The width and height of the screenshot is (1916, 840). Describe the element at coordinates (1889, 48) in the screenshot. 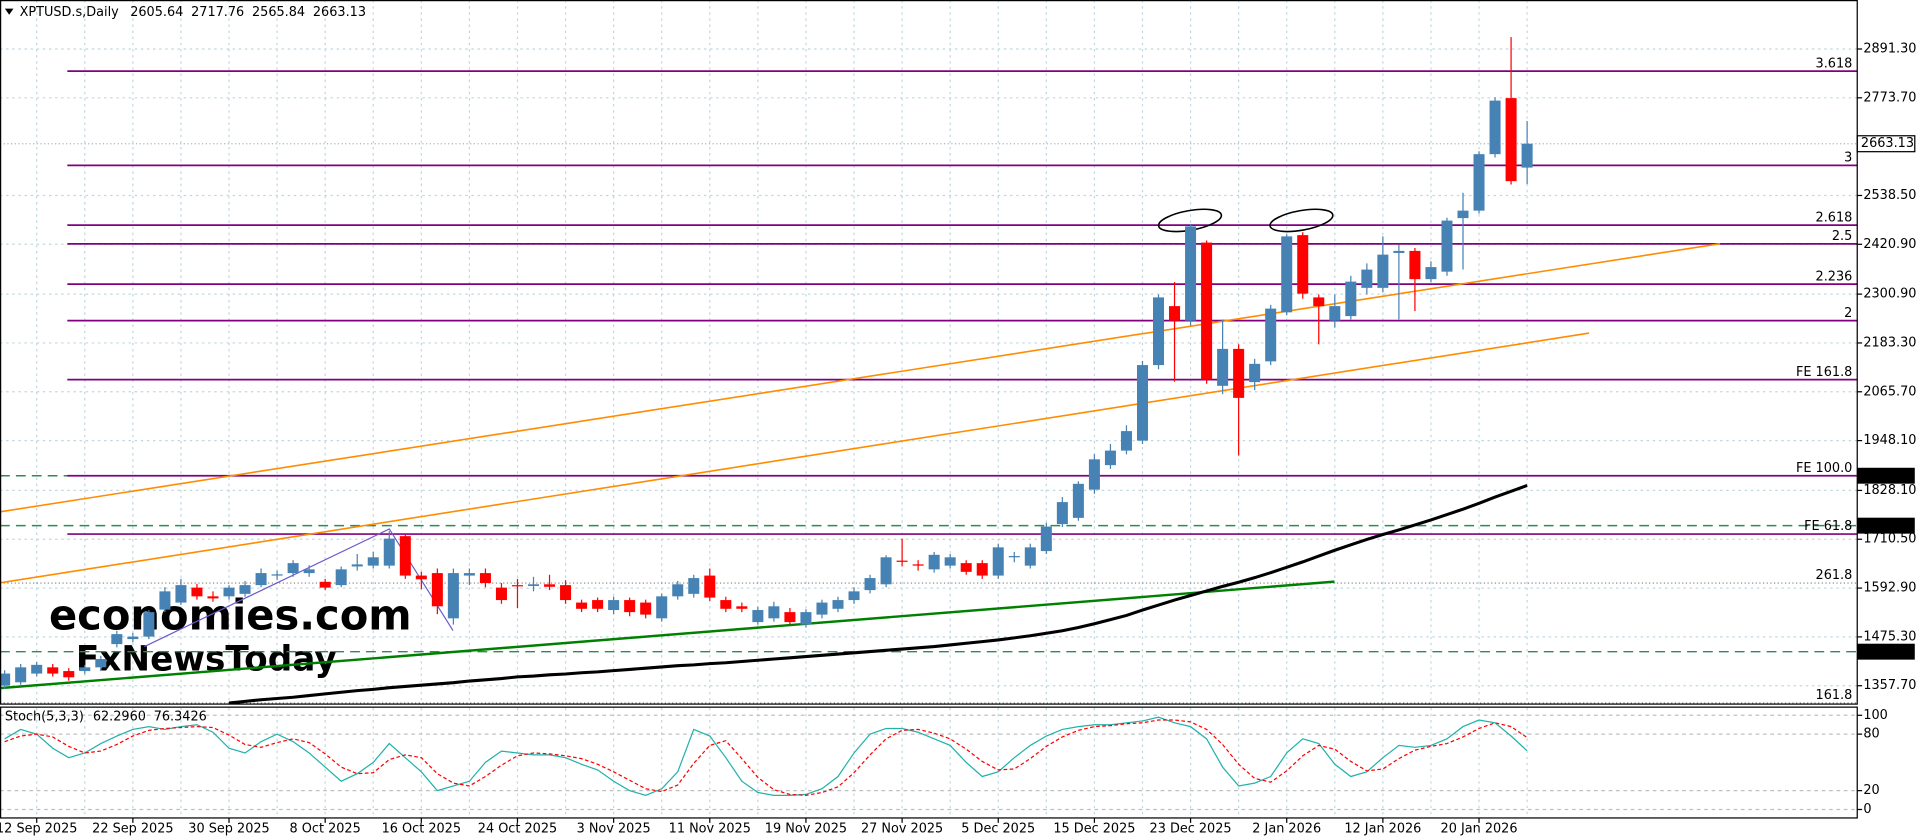

I see `y-tick-label: 2891.30` at that location.